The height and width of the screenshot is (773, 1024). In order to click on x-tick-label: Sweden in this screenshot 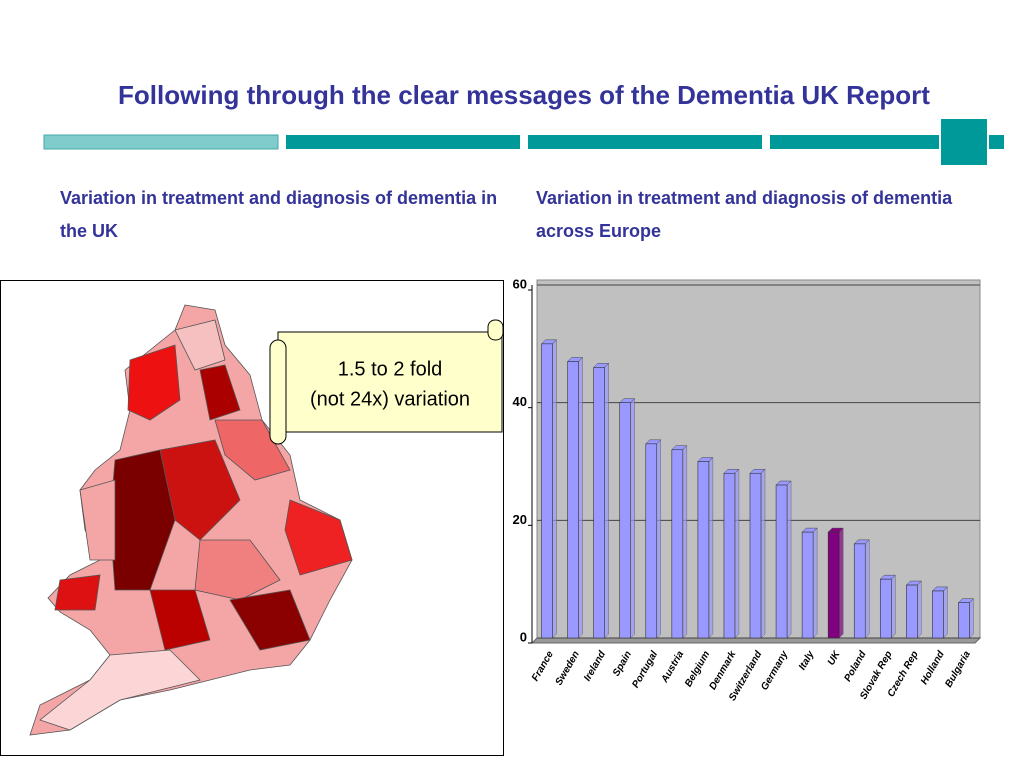, I will do `click(568, 668)`.